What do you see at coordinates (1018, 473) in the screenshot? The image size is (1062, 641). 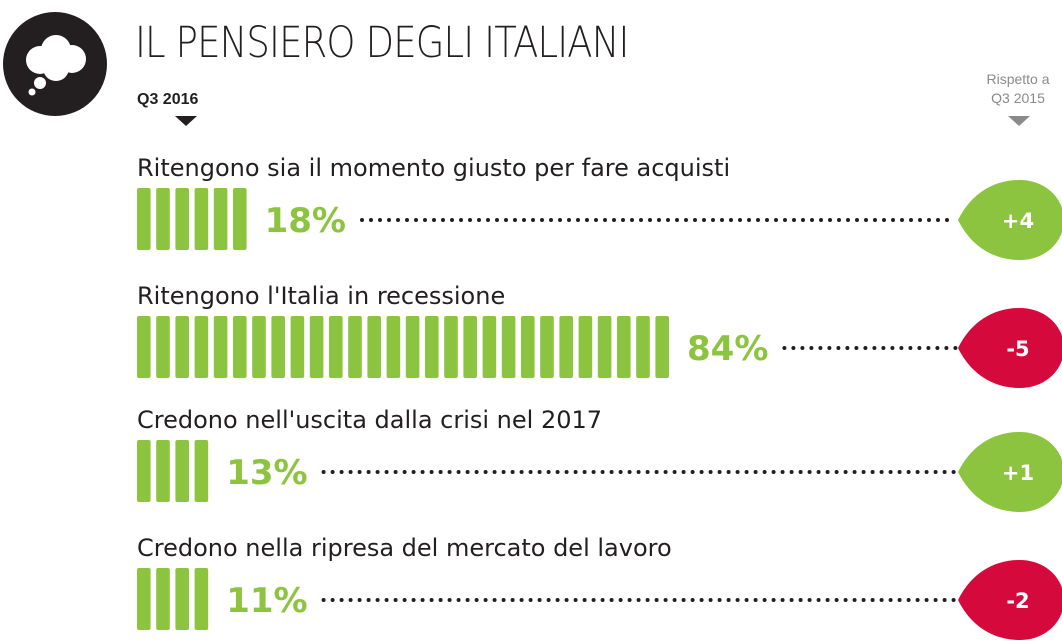 I see `delta-label: +1` at bounding box center [1018, 473].